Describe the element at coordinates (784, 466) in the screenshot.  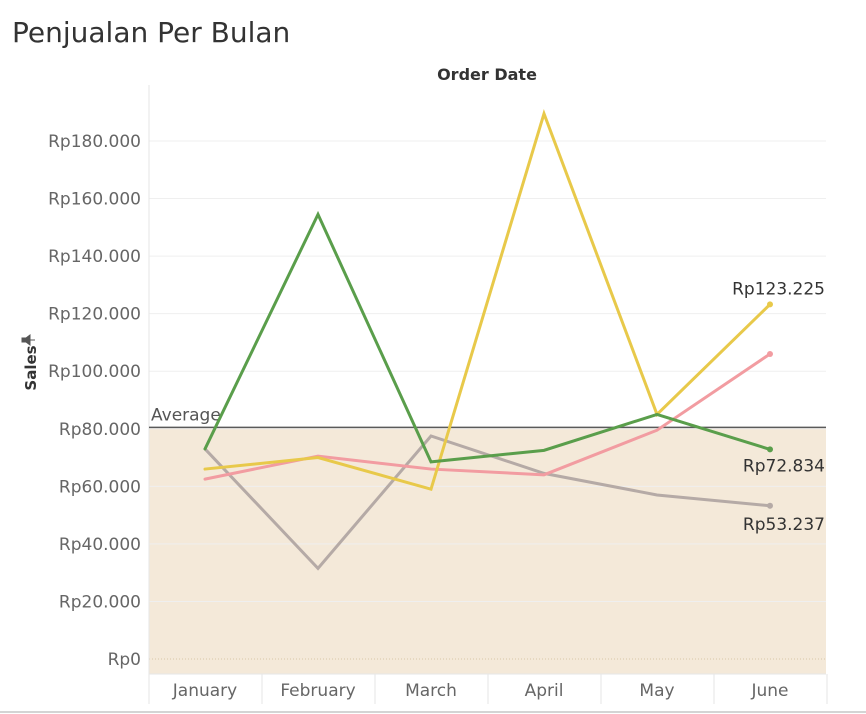
I see `series-end-label: Rp72.834` at that location.